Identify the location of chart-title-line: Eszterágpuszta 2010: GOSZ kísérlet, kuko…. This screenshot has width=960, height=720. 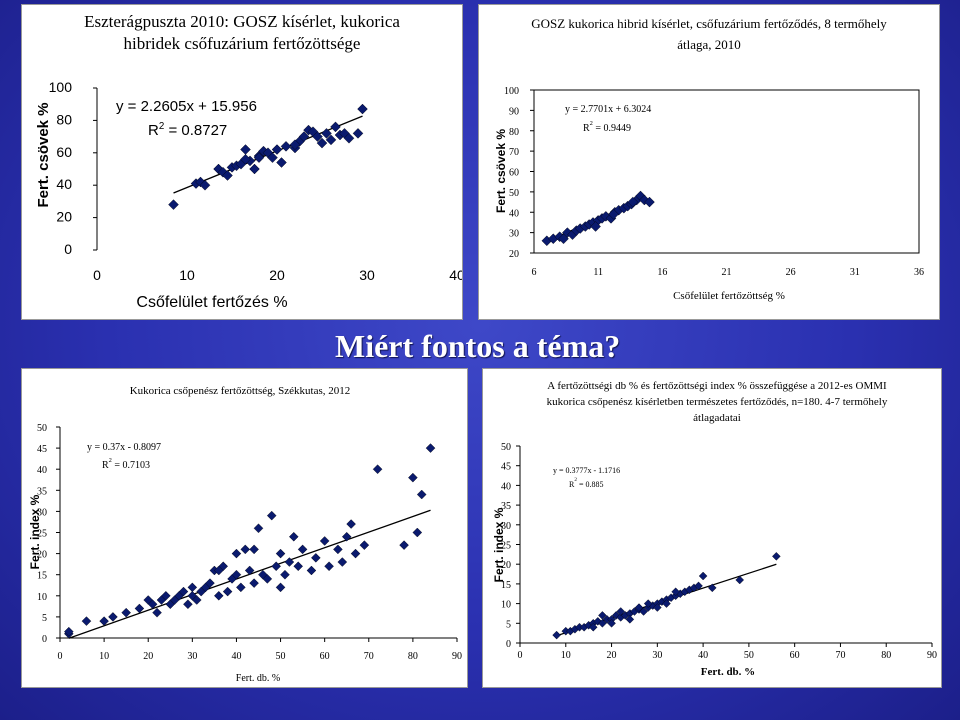
(242, 21).